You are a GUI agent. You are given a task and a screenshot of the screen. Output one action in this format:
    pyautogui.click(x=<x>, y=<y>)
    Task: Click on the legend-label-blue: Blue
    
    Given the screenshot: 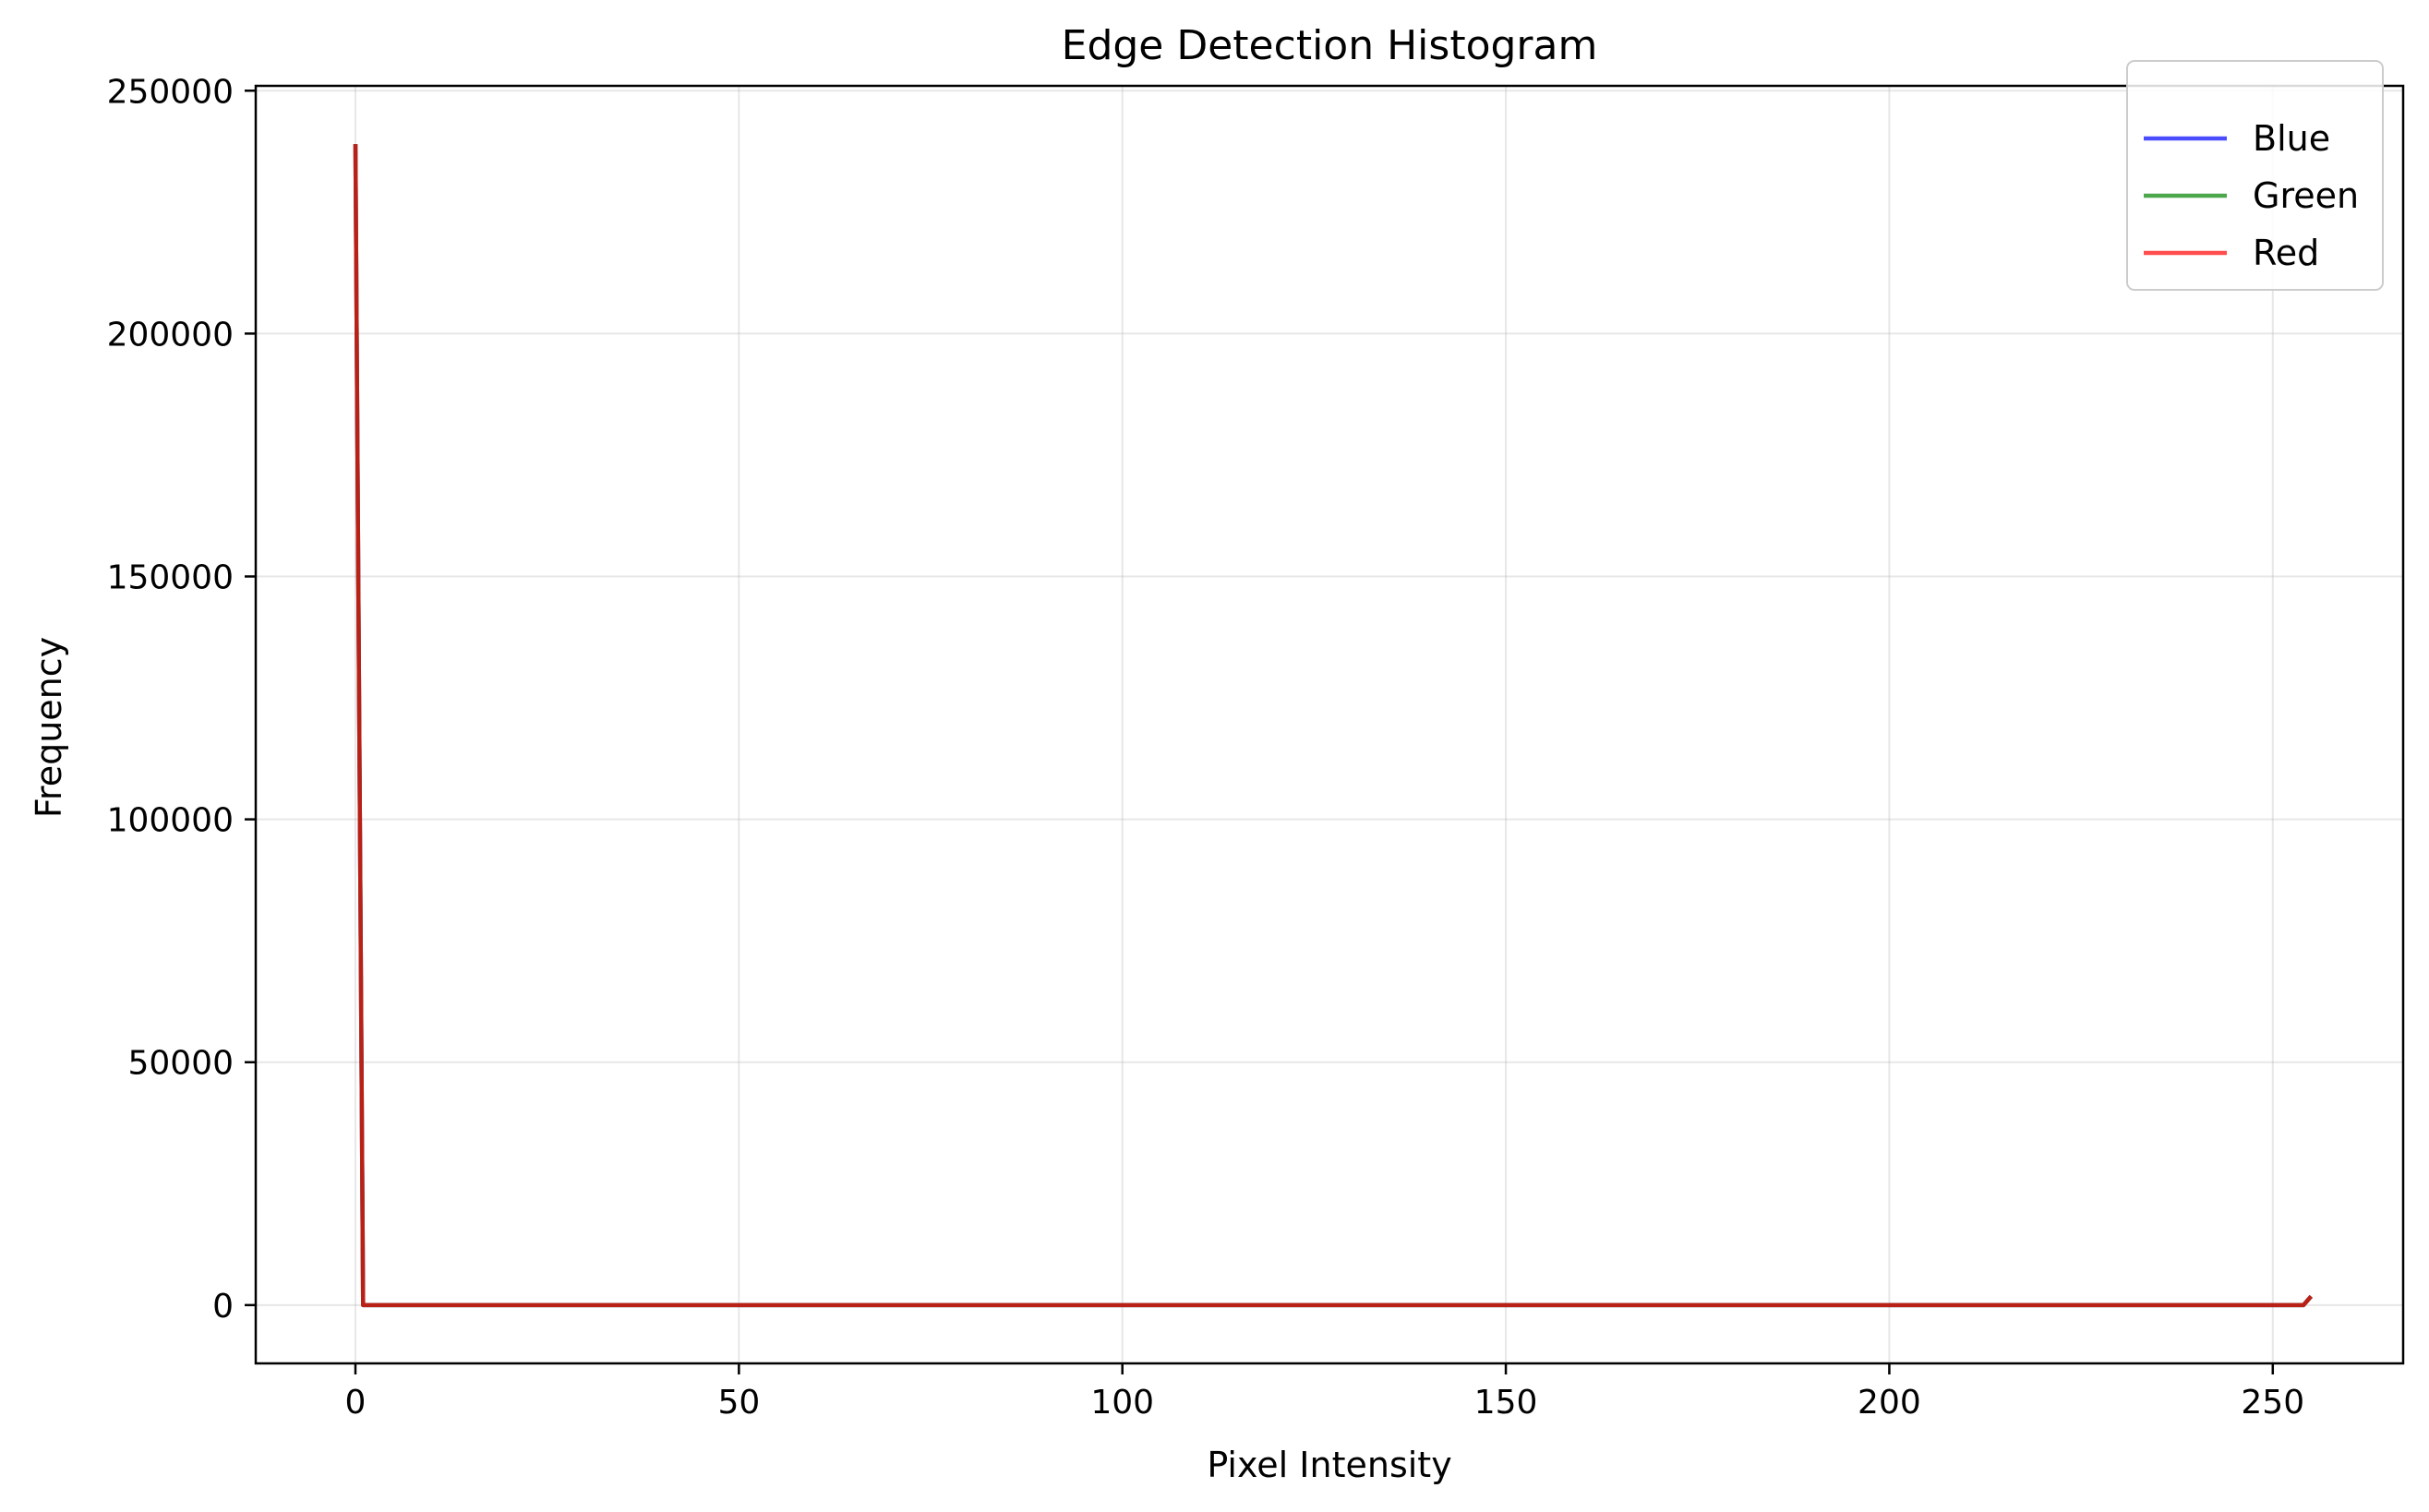 What is the action you would take?
    pyautogui.click(x=2291, y=138)
    